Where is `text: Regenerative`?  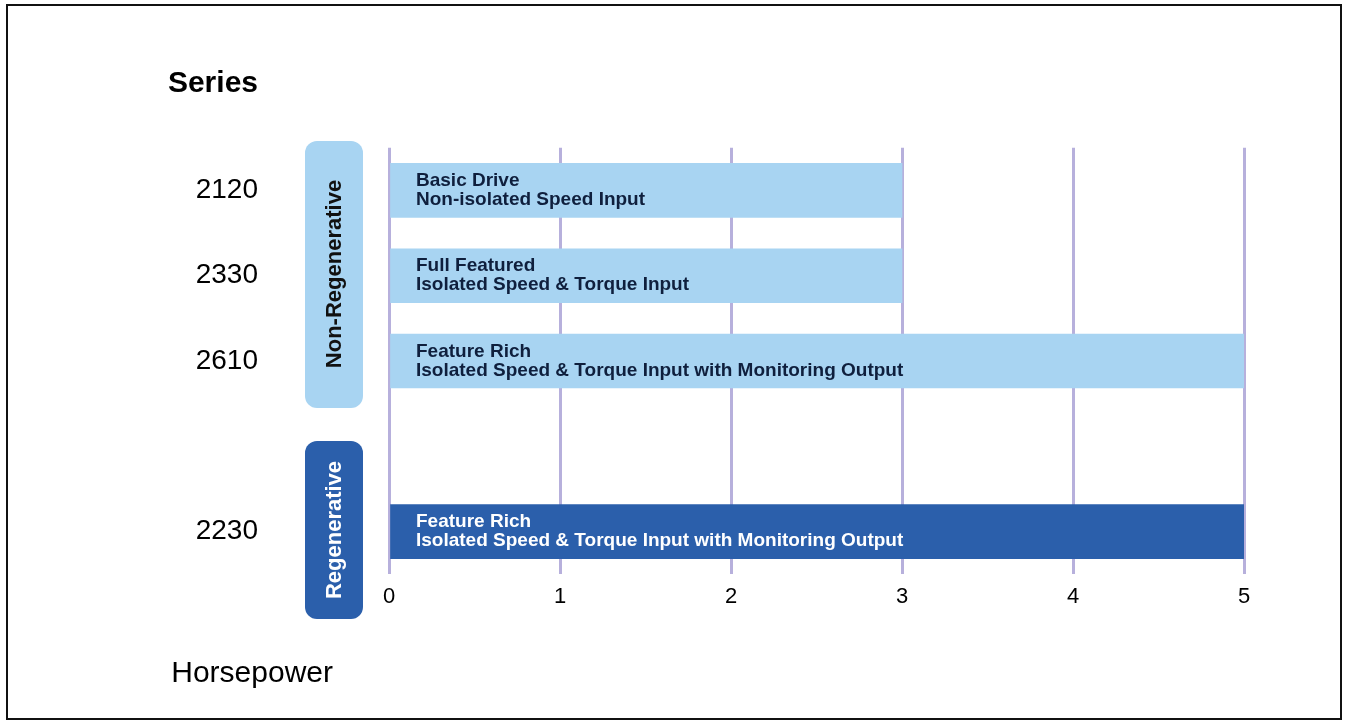
text: Regenerative is located at coordinates (334, 530).